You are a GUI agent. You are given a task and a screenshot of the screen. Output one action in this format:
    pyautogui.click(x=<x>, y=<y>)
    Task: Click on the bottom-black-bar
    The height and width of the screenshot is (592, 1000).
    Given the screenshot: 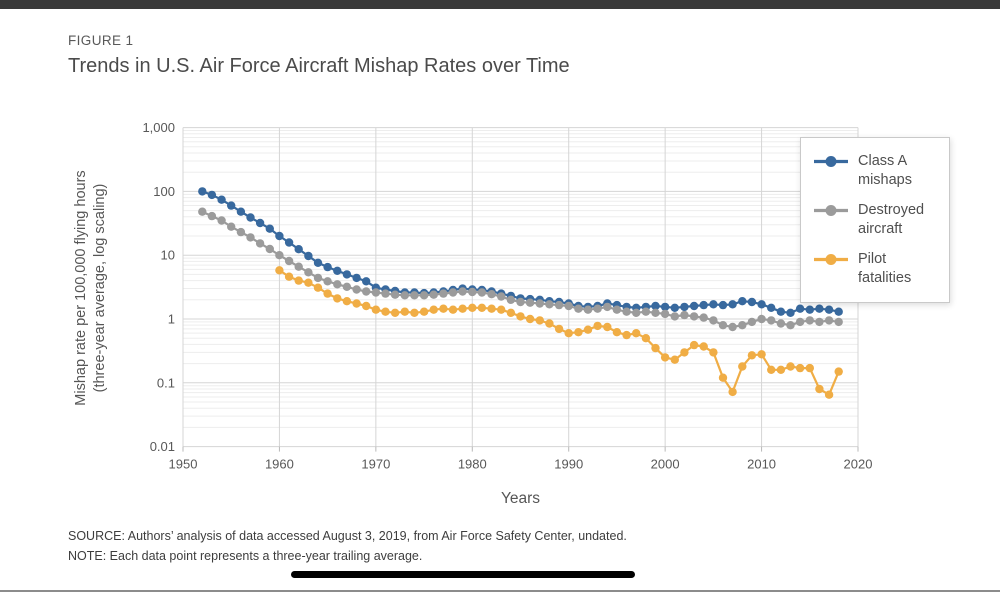 What is the action you would take?
    pyautogui.click(x=463, y=574)
    